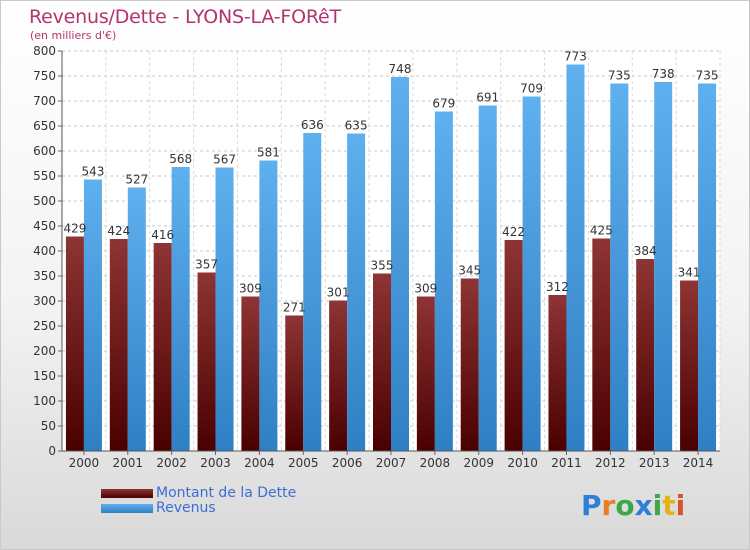 The image size is (750, 550). Describe the element at coordinates (44, 126) in the screenshot. I see `y-tick-label: 650` at that location.